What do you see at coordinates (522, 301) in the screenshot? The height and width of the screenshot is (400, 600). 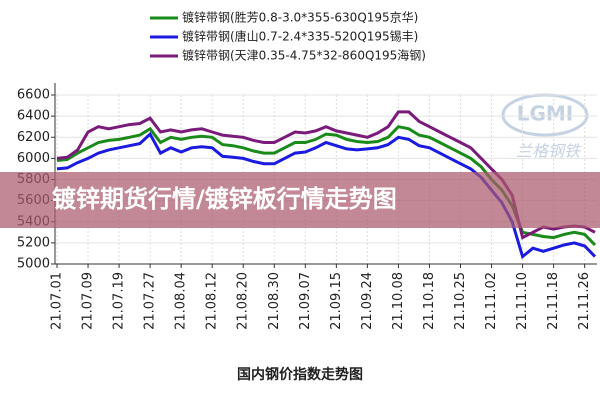 I see `x-tick-label: 21.11.10` at bounding box center [522, 301].